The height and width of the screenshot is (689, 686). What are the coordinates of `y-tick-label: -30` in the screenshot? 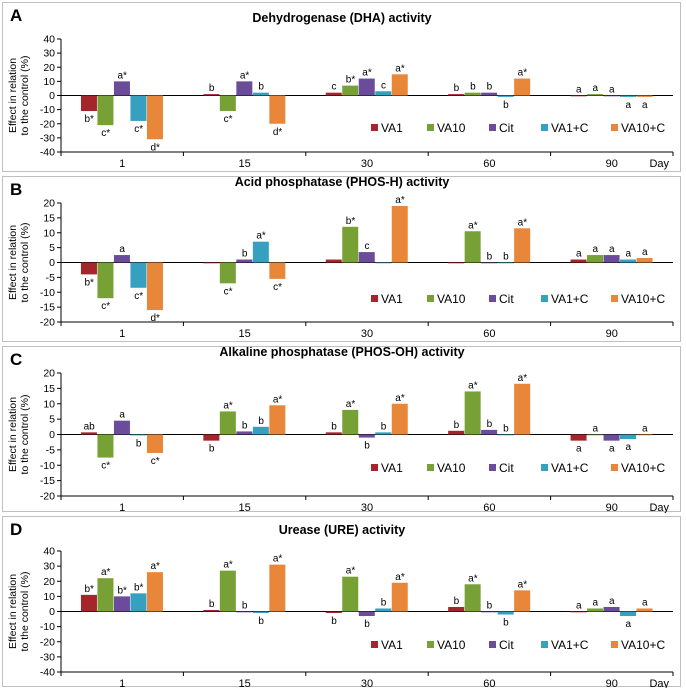 It's located at (47, 138).